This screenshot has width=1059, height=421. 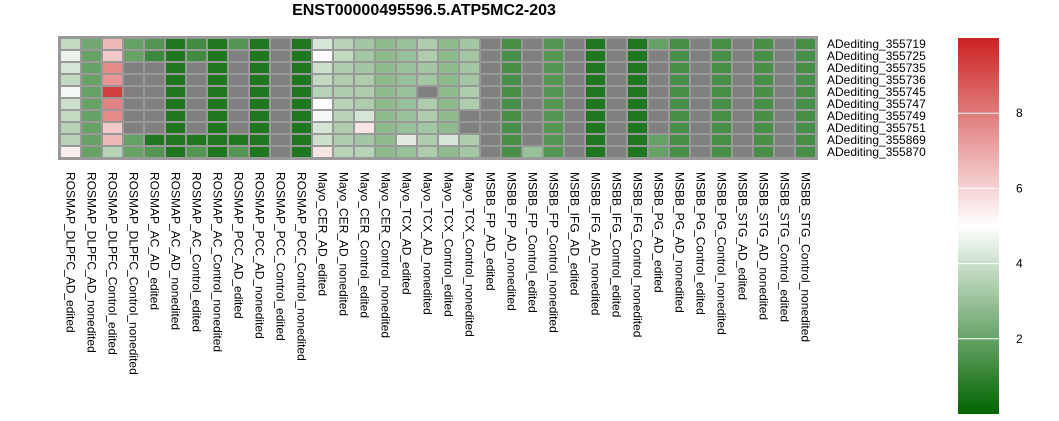 I want to click on row-label: ADediting_355719, so click(x=876, y=44).